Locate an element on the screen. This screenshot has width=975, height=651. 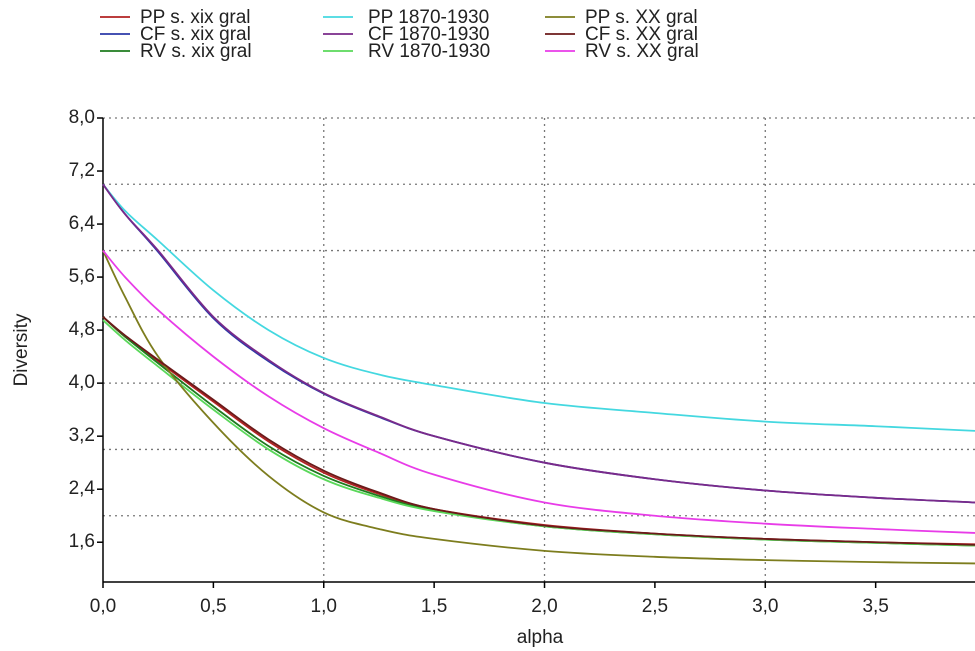
x-tick-label: 2,5 is located at coordinates (655, 606).